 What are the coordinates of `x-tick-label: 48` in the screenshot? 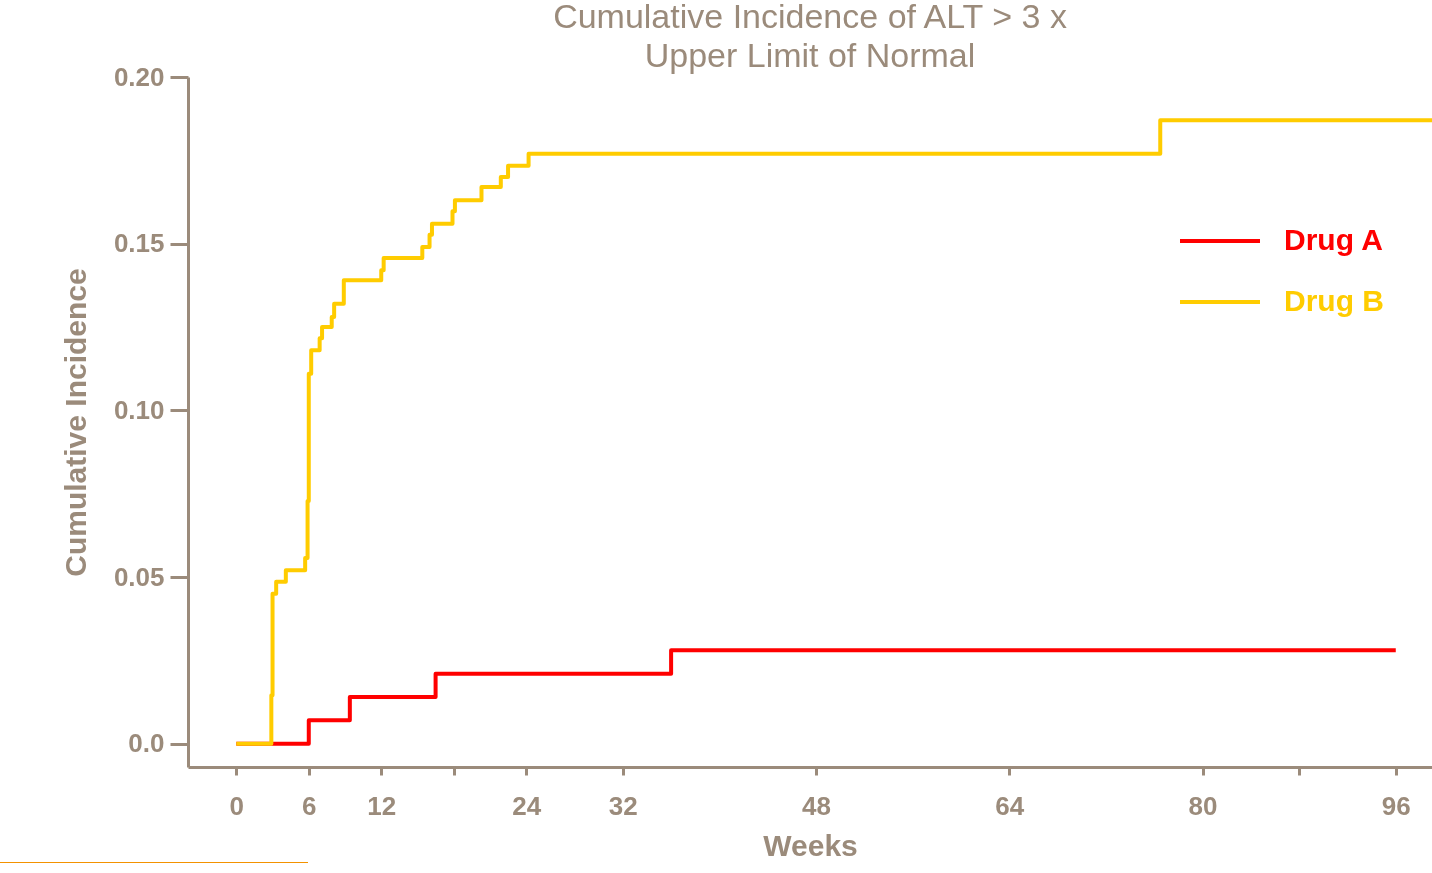 It's located at (816, 805).